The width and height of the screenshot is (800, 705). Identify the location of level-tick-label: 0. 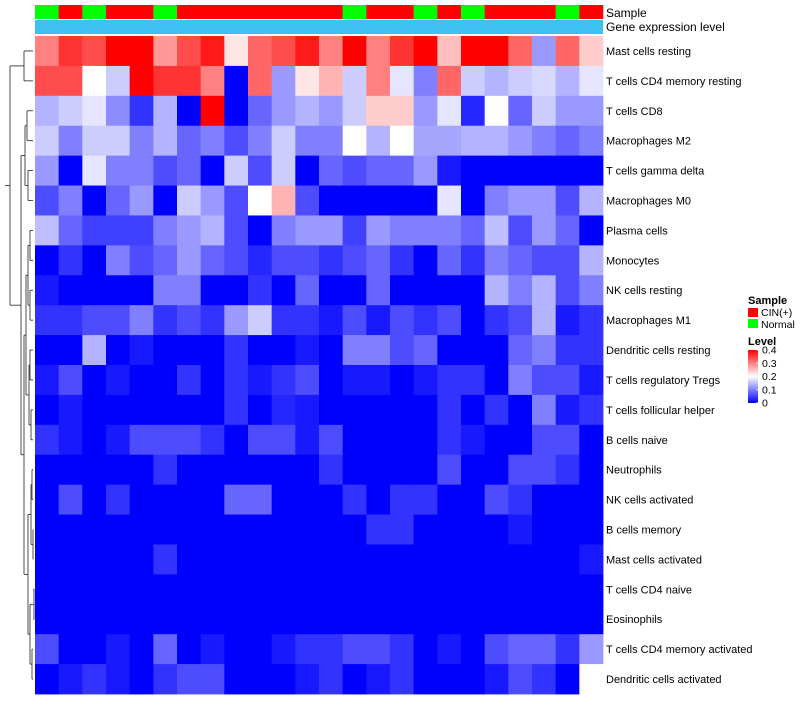
(765, 404).